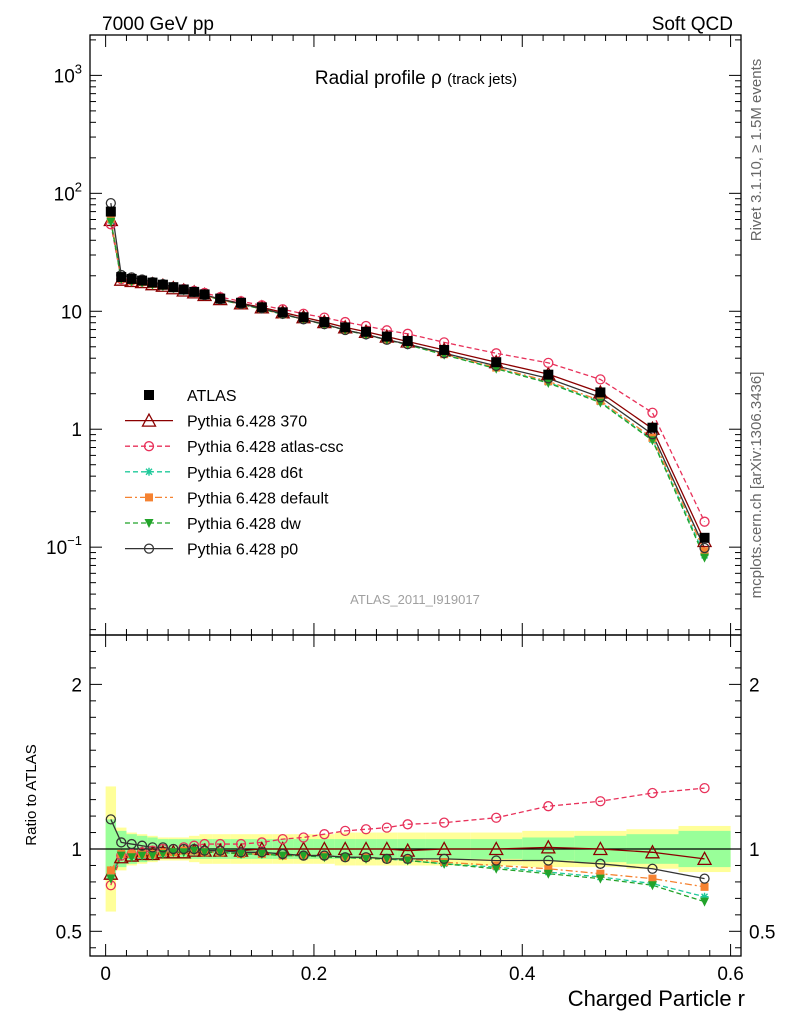 The height and width of the screenshot is (1024, 786). What do you see at coordinates (265, 447) in the screenshot?
I see `legend-label: Pythia 6.428 atlas-csc` at bounding box center [265, 447].